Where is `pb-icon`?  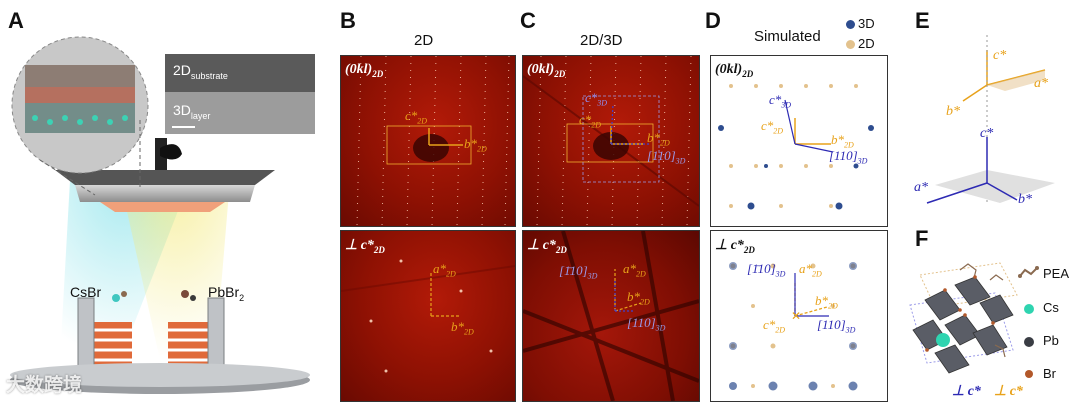
pb-icon is located at coordinates (1029, 342).